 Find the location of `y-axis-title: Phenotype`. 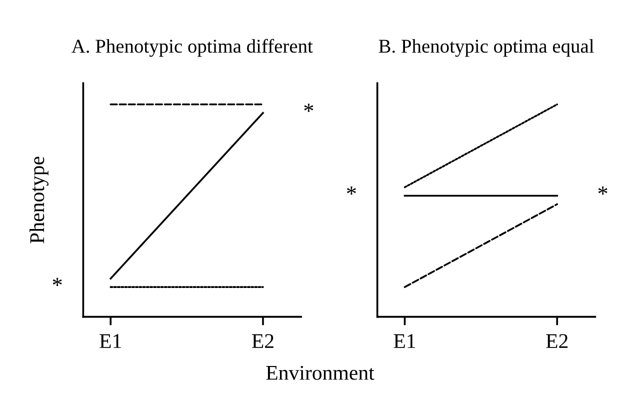

y-axis-title: Phenotype is located at coordinates (39, 200).